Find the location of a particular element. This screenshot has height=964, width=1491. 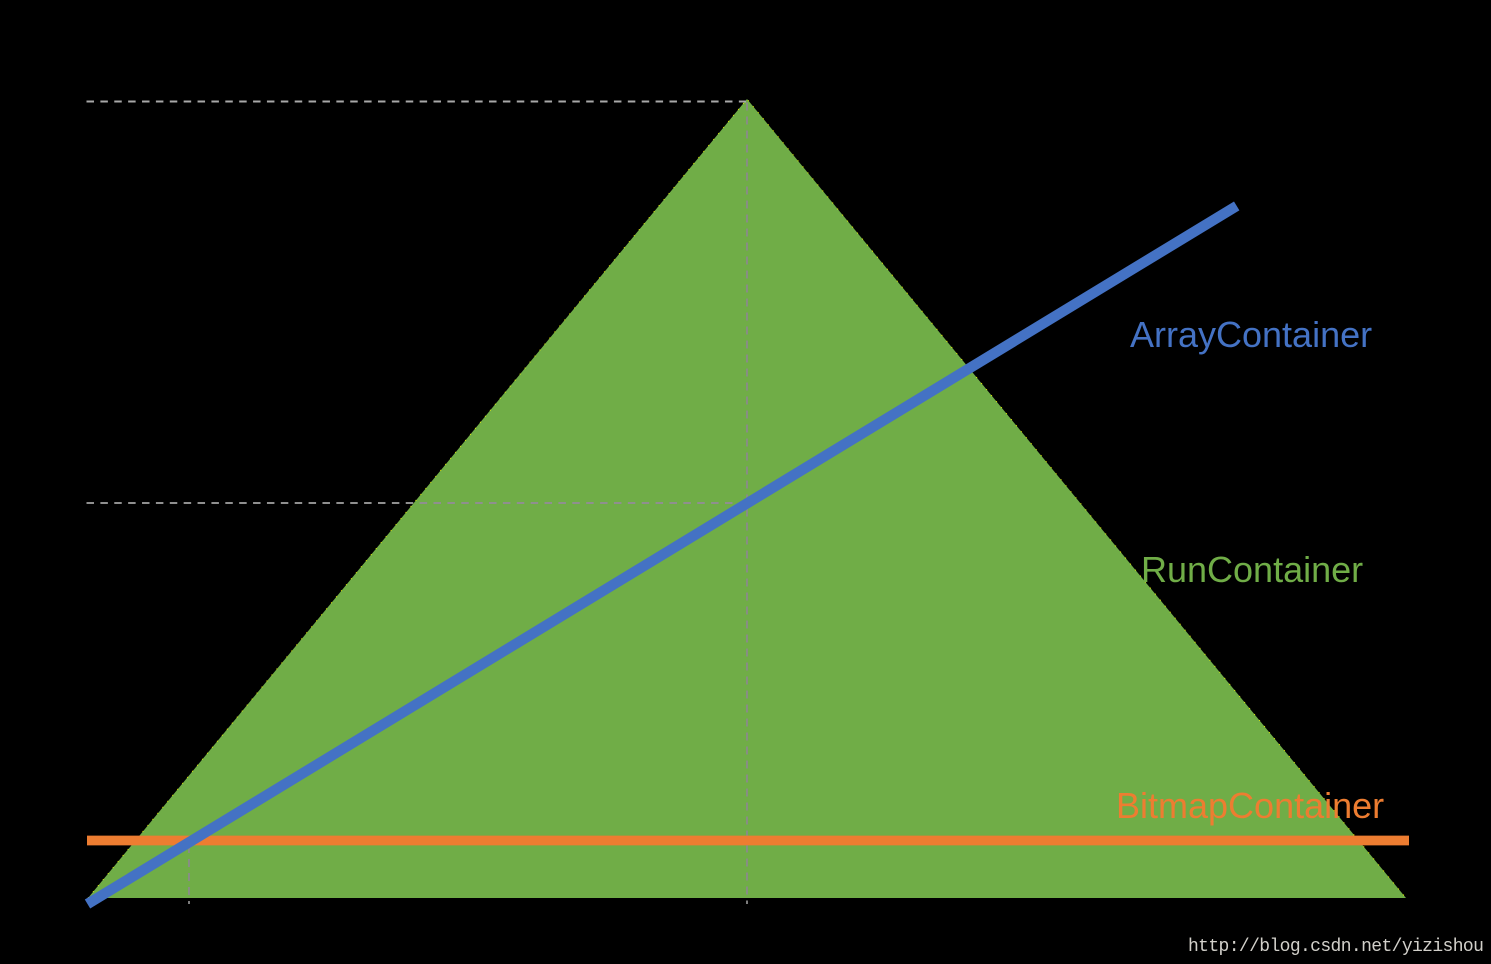

svg-text: RunContainer is located at coordinates (1252, 569).